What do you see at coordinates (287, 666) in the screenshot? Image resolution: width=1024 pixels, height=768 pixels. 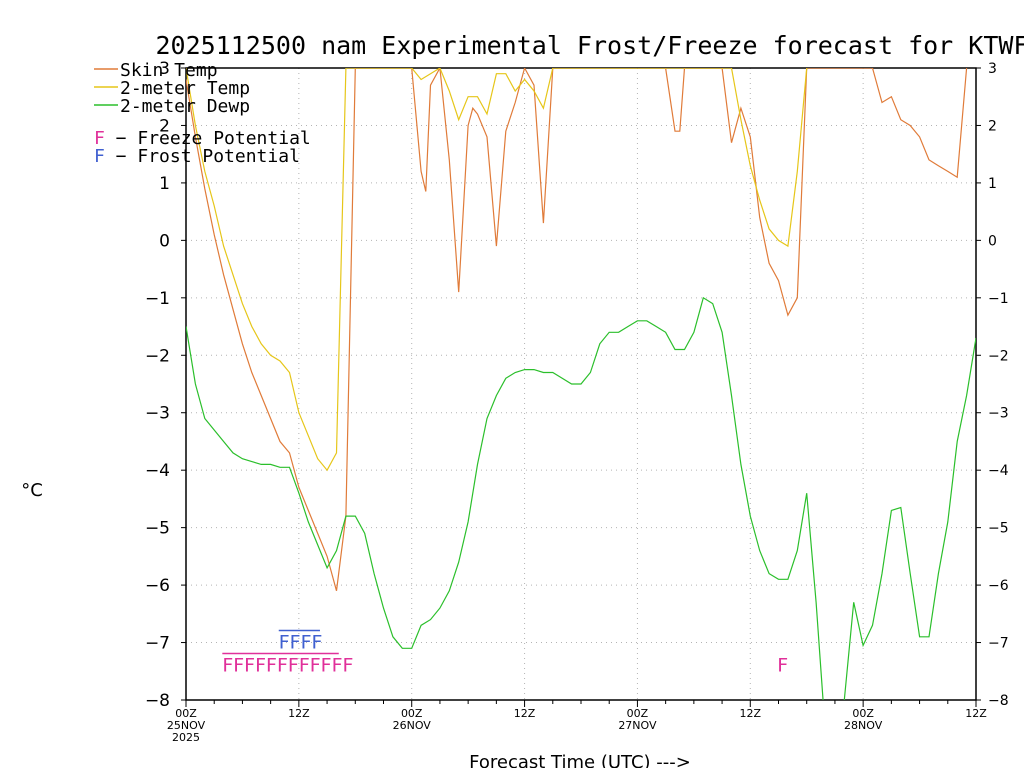 I see `freeze-marks: FFFFFFFFFFFF` at bounding box center [287, 666].